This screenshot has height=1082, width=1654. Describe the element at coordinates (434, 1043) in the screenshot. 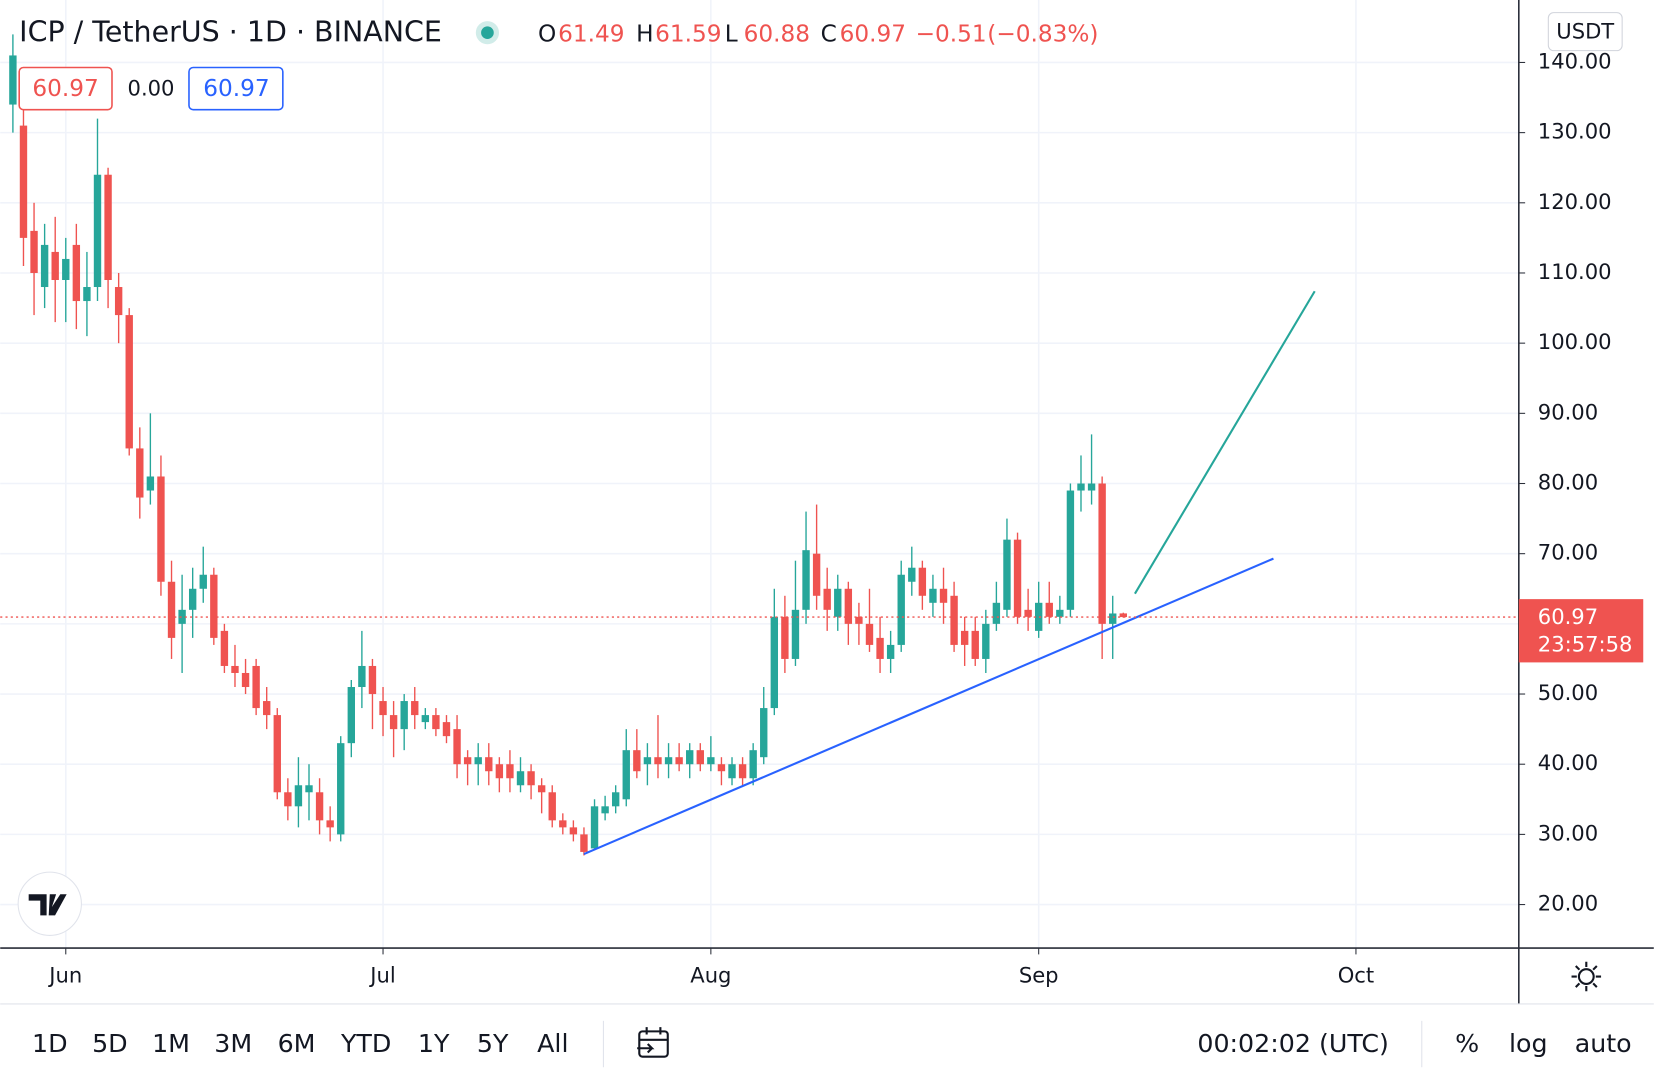

I see `range-button: 1Y` at that location.